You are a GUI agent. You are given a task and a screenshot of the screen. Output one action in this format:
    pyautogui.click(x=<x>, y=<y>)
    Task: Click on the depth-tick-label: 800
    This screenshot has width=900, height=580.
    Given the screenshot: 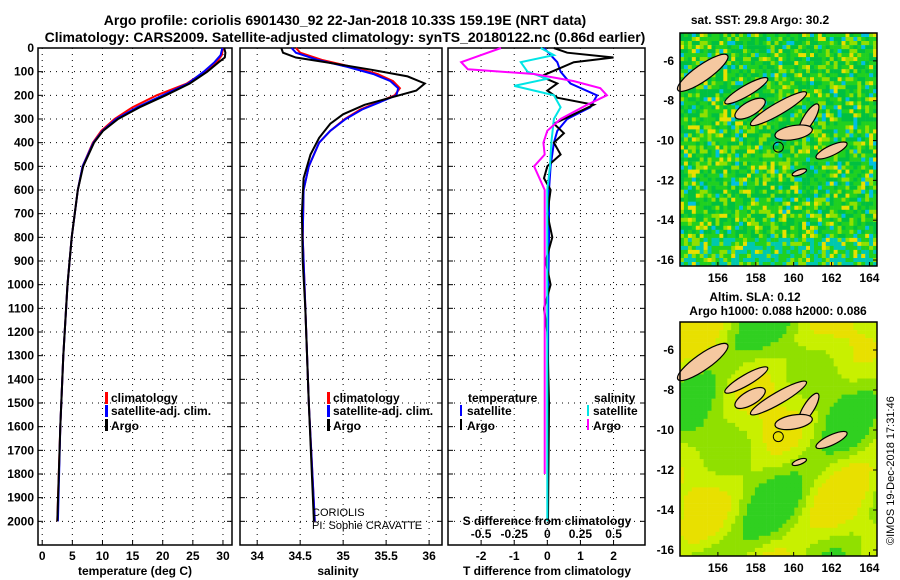 What is the action you would take?
    pyautogui.click(x=24, y=237)
    